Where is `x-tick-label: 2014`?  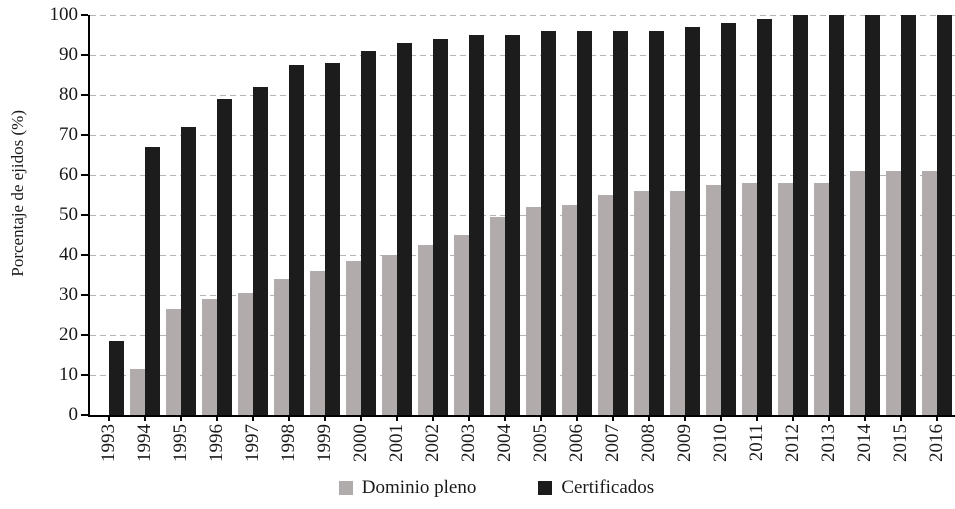
x-tick-label: 2014 is located at coordinates (864, 443).